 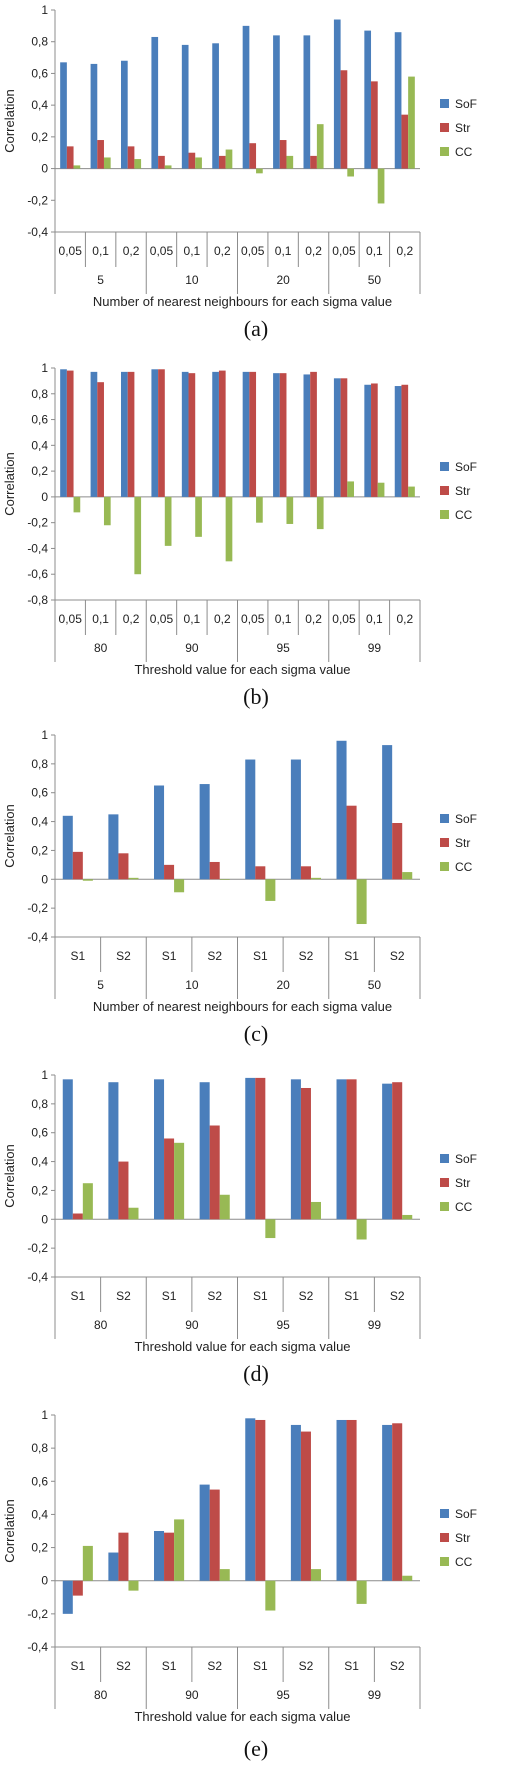 I want to click on x-group-label: 50, so click(x=375, y=985).